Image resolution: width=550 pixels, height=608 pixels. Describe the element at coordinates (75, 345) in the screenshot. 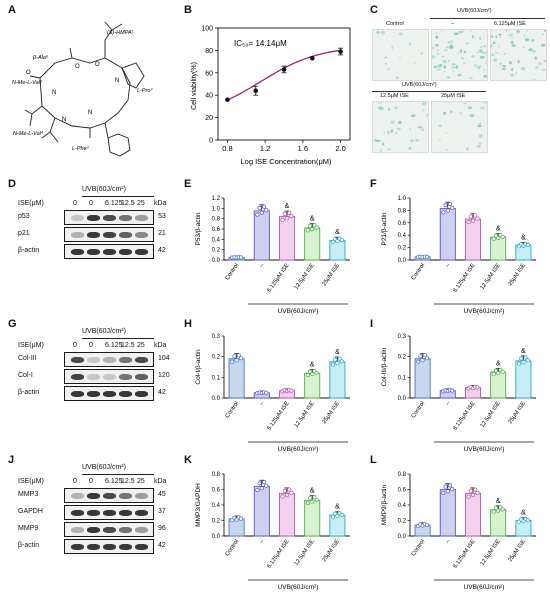

I see `blot-G-lane-label: 0` at that location.